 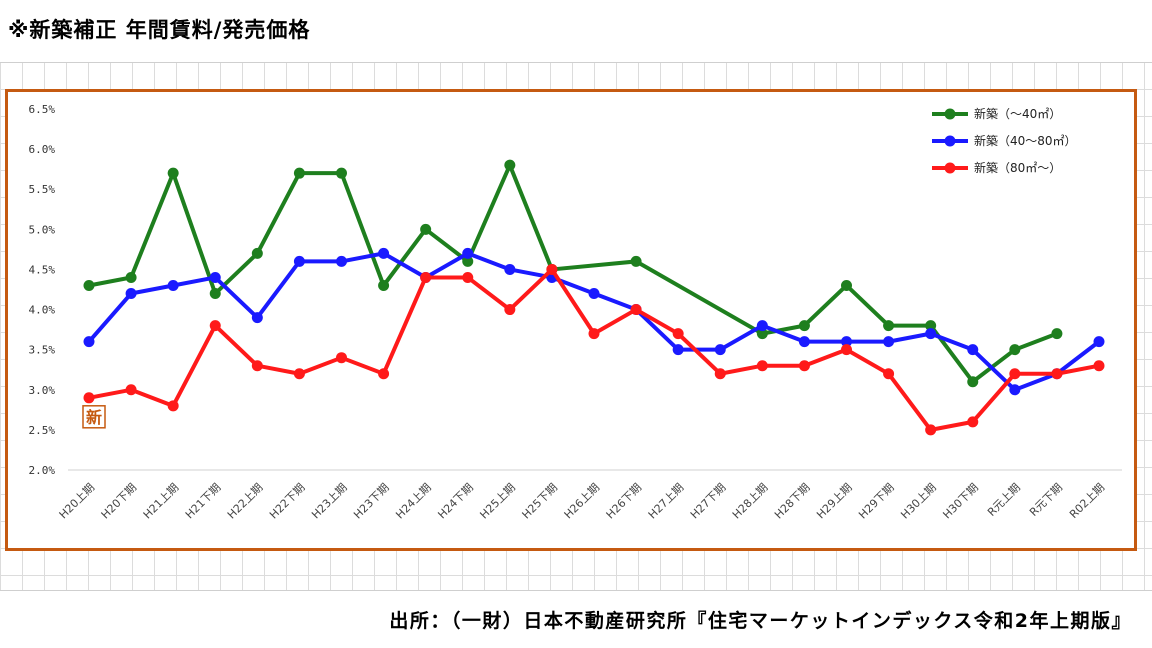 What do you see at coordinates (666, 501) in the screenshot?
I see `x-tick-label: H27上期` at bounding box center [666, 501].